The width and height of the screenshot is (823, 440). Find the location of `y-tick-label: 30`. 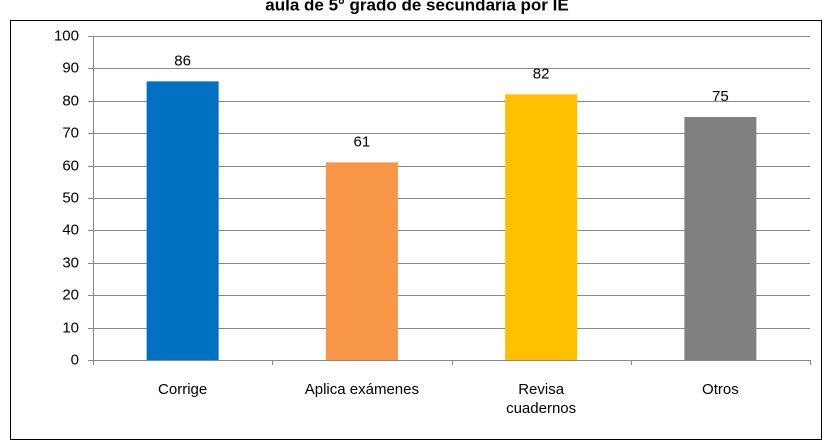

y-tick-label: 30 is located at coordinates (70, 262).